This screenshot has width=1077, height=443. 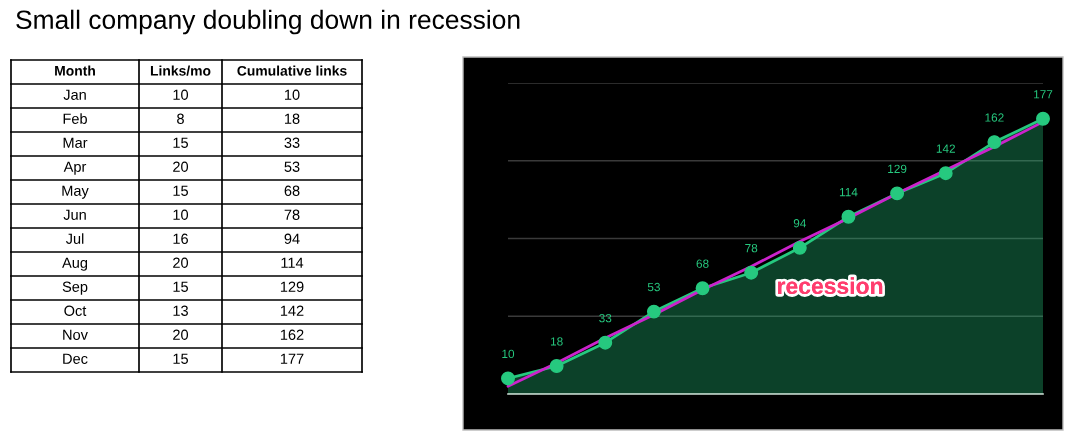 I want to click on data-label: 16, so click(x=180, y=238).